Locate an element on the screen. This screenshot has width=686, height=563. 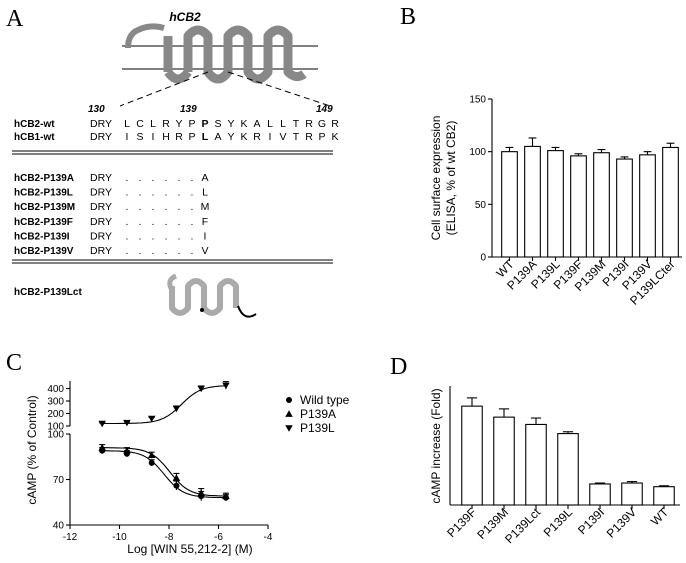
upper-y-tick-label: 400 is located at coordinates (55, 389).